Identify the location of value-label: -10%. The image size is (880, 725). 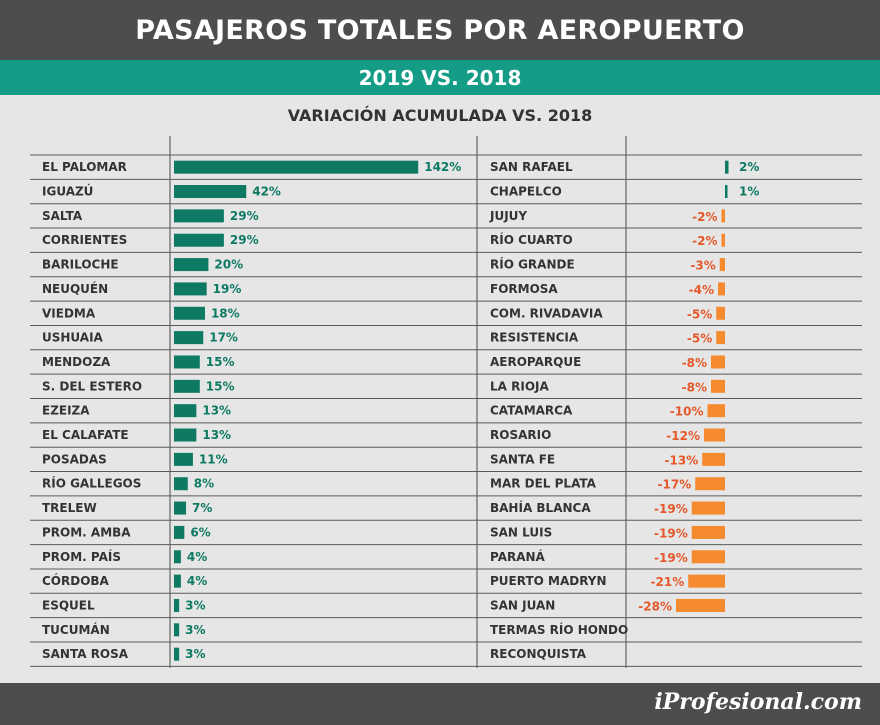
(687, 412).